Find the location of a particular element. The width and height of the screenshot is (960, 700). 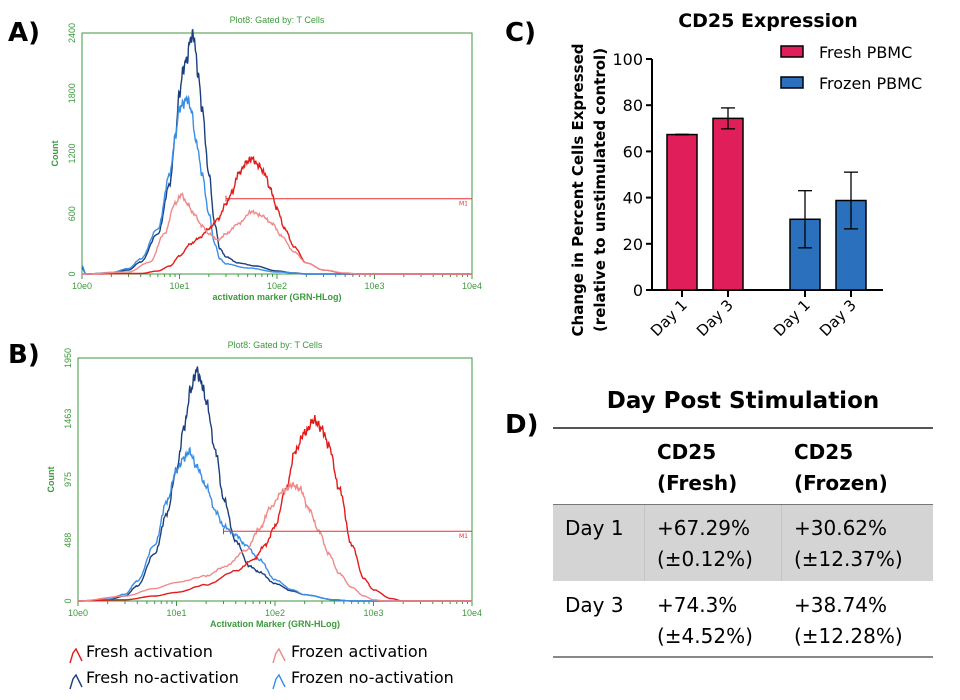

table-title: Day Post Stimulation is located at coordinates (743, 401).